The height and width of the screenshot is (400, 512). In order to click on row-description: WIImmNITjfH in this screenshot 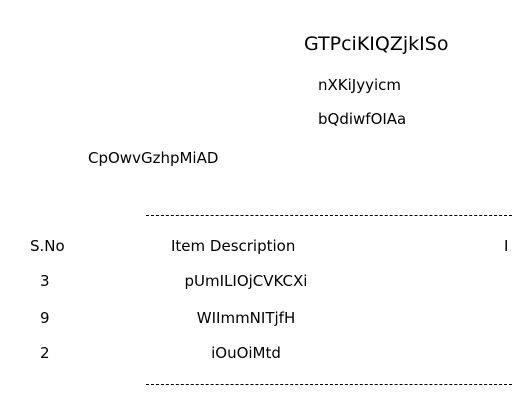, I will do `click(246, 318)`.